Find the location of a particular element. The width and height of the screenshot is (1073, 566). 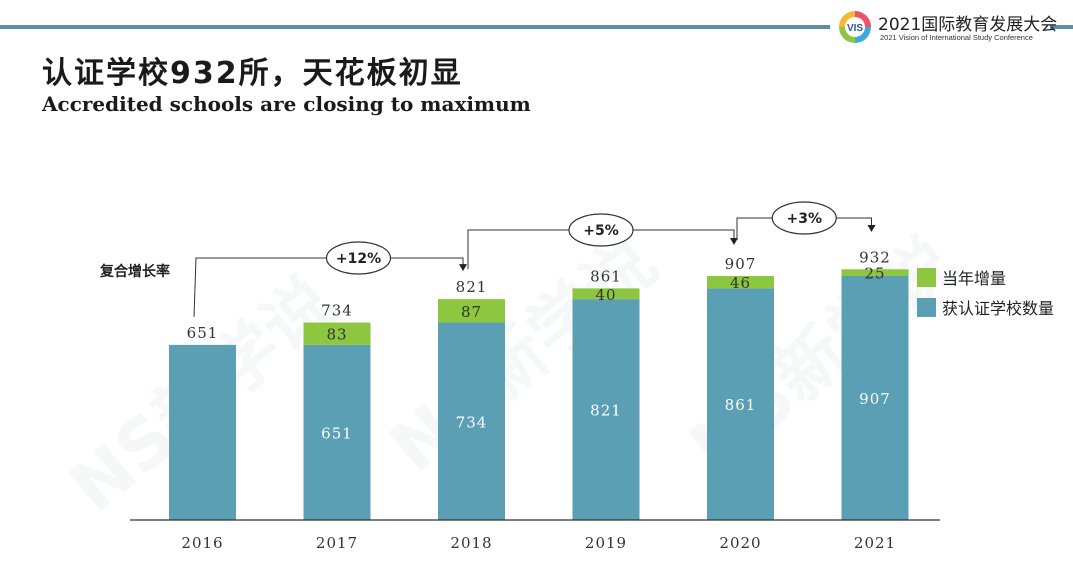

base-label-2019: 821 is located at coordinates (606, 411).